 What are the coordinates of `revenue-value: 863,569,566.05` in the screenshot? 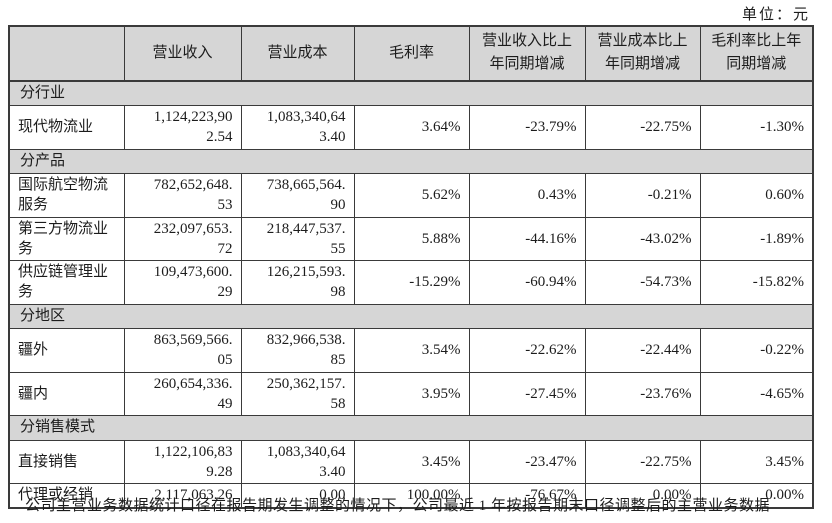 It's located at (193, 350).